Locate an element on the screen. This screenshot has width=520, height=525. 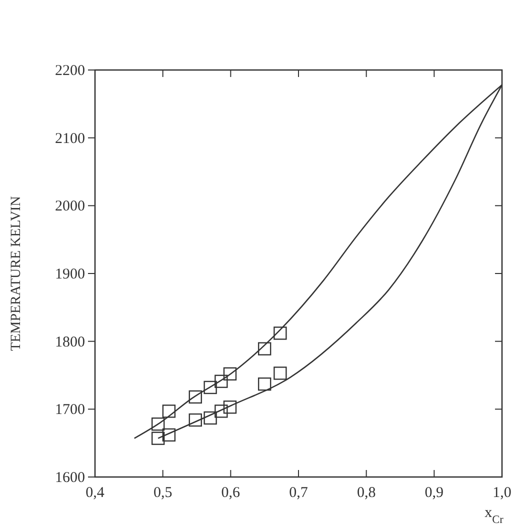
x-tick-label: 0,5 is located at coordinates (162, 493).